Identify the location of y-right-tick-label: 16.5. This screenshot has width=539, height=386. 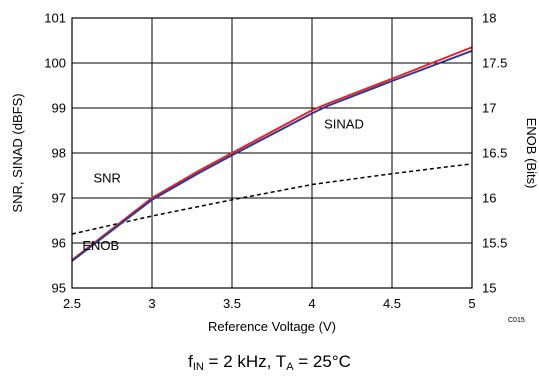
(494, 153).